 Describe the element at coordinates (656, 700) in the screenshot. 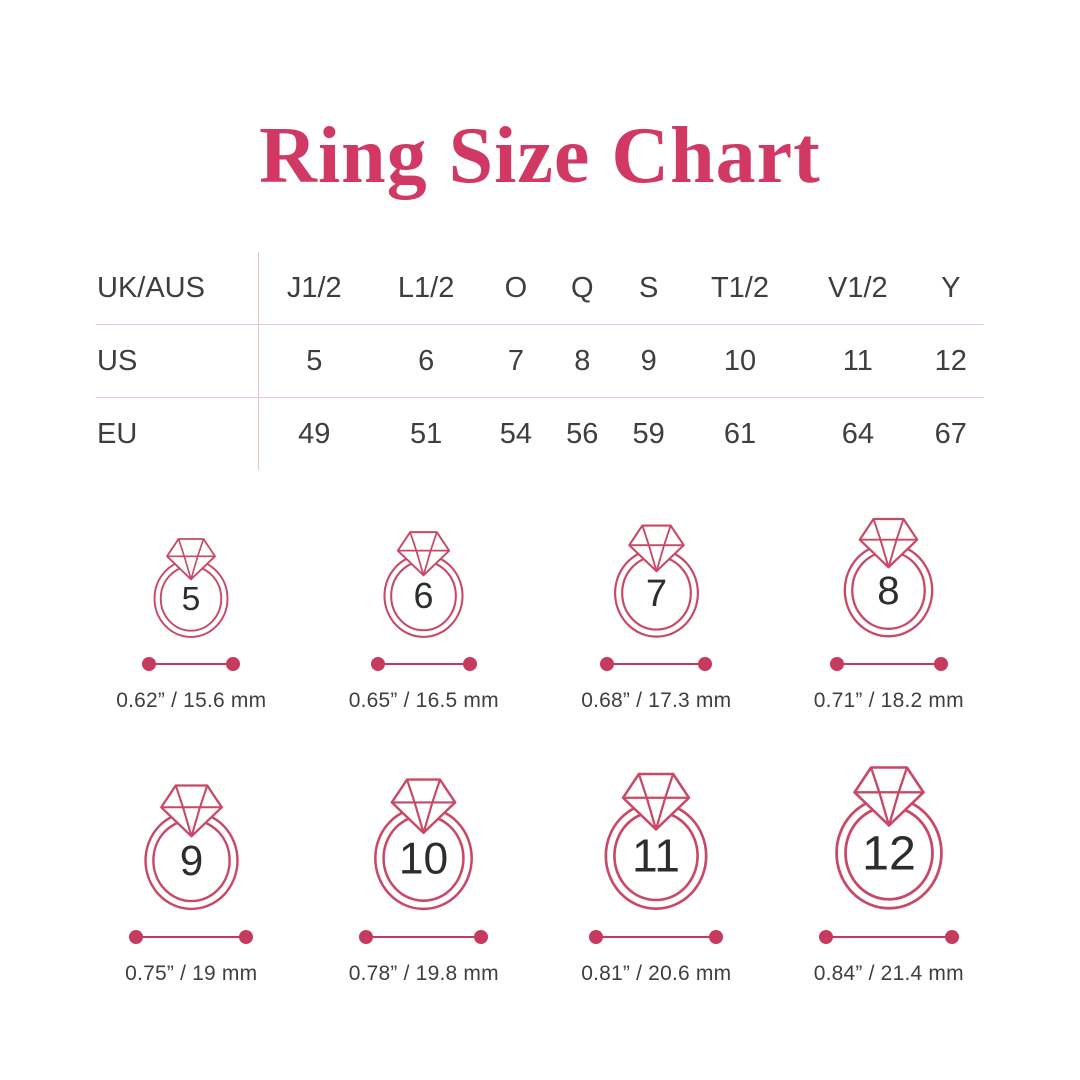

I see `diameter-label: 0.68” / 17.3 mm` at that location.